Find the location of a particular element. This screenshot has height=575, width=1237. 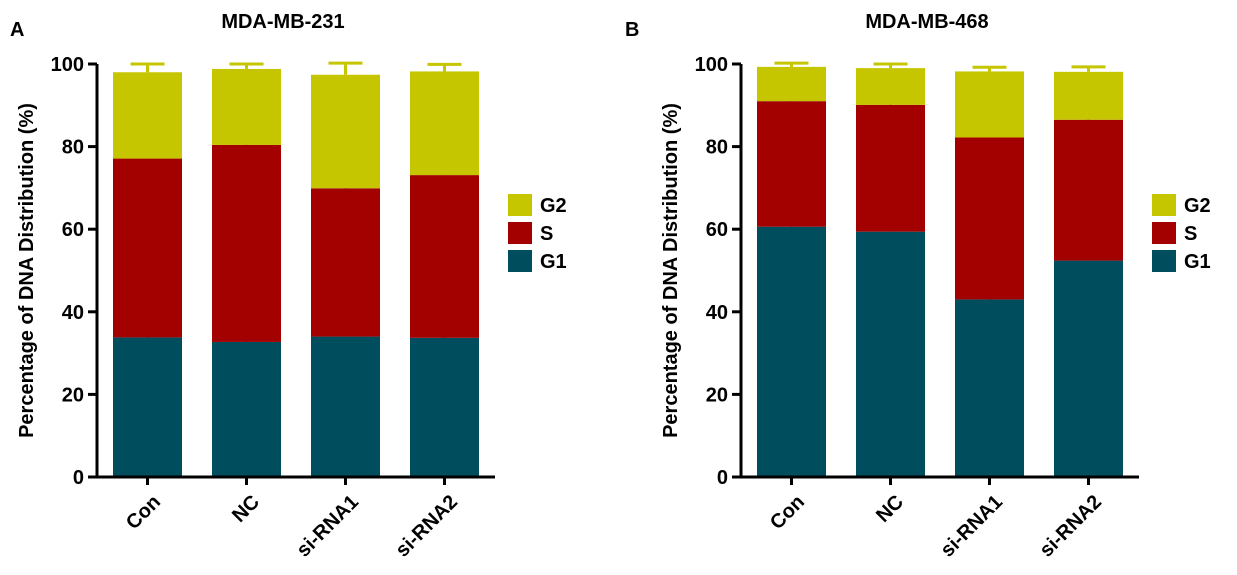

panel-label: B is located at coordinates (632, 30).